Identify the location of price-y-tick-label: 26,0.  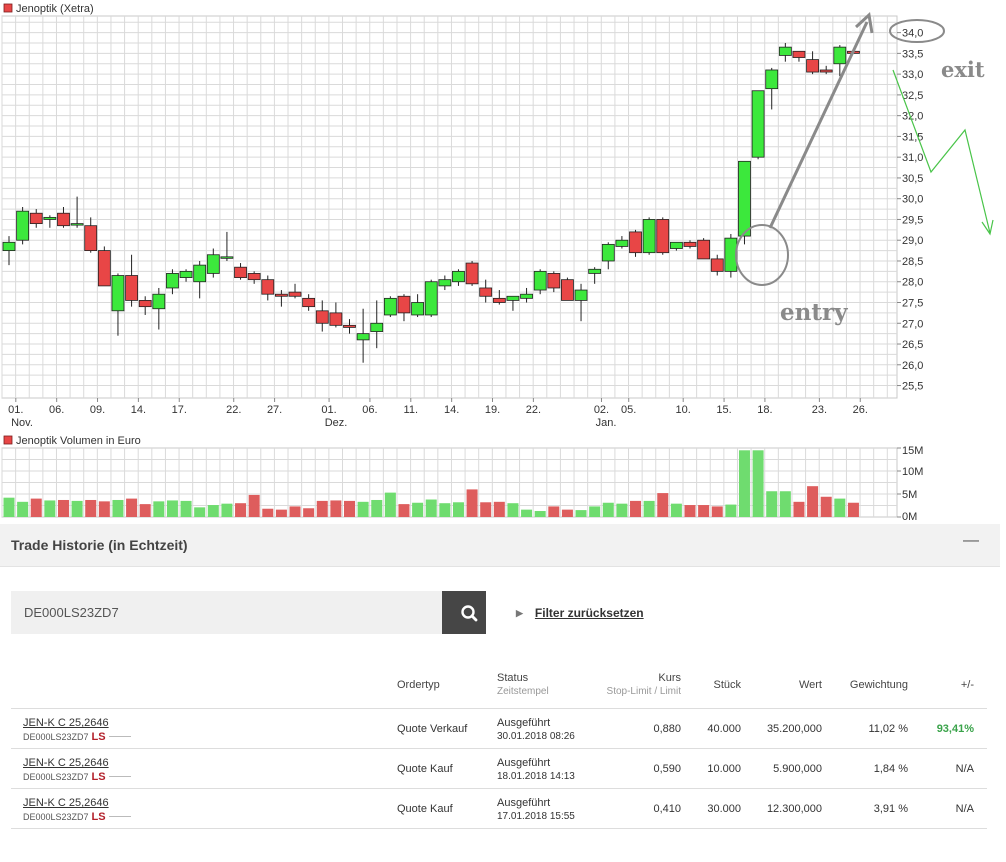
(912, 366).